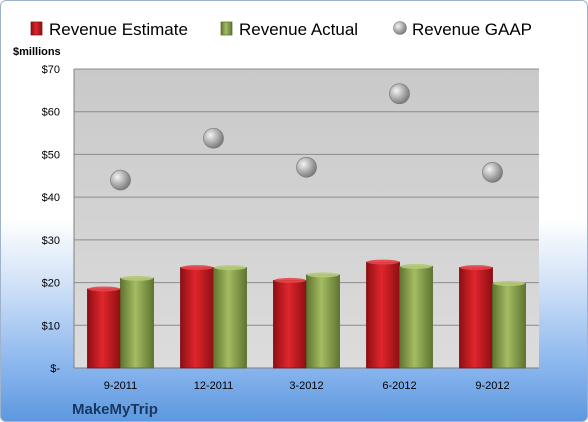  Describe the element at coordinates (51, 113) in the screenshot. I see `y-tick-label: $60` at that location.